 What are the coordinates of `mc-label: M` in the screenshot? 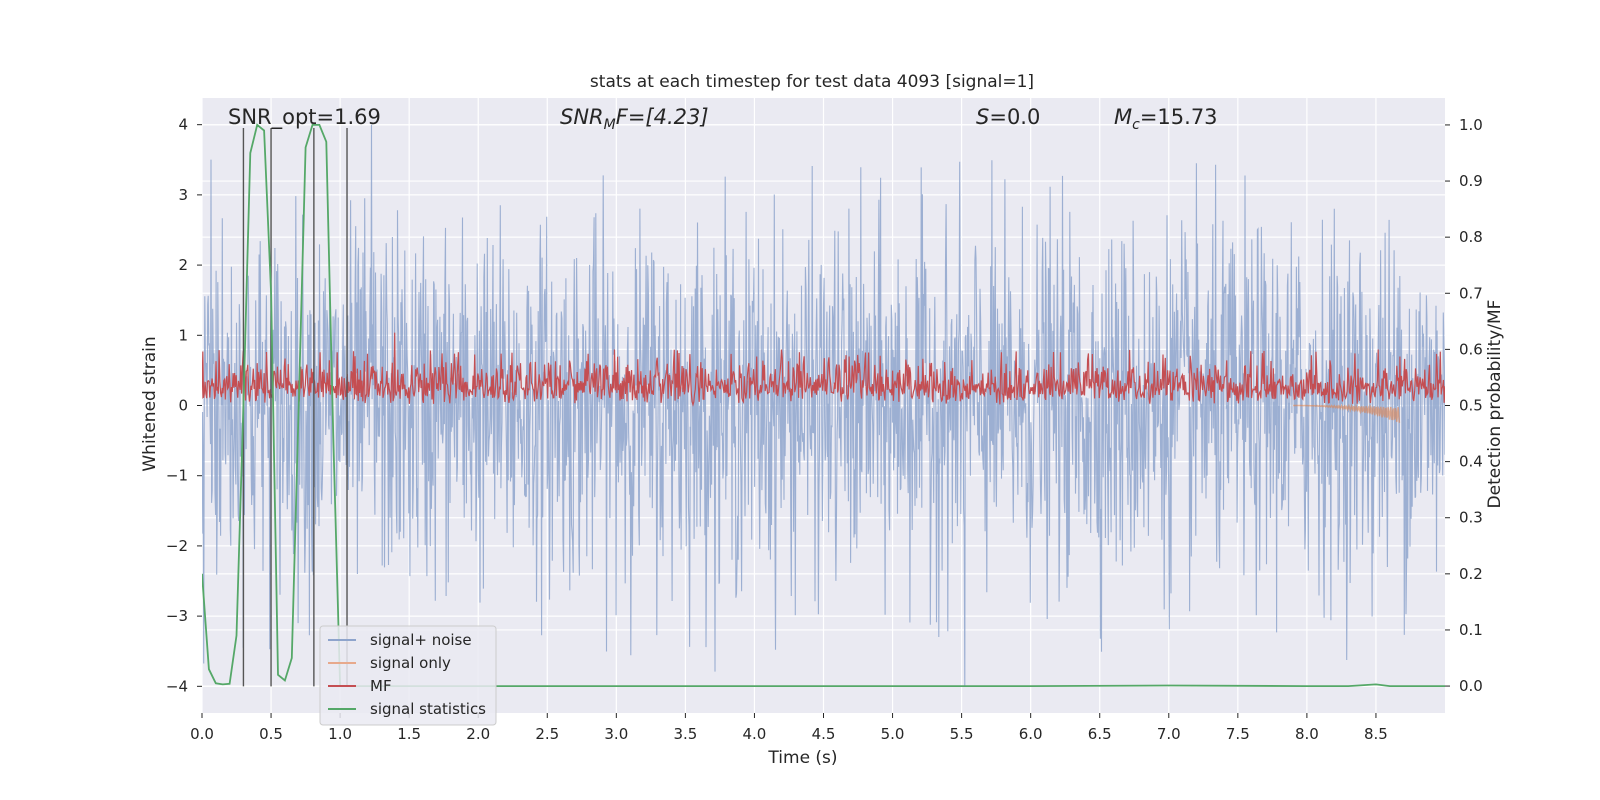 It's located at (1123, 117).